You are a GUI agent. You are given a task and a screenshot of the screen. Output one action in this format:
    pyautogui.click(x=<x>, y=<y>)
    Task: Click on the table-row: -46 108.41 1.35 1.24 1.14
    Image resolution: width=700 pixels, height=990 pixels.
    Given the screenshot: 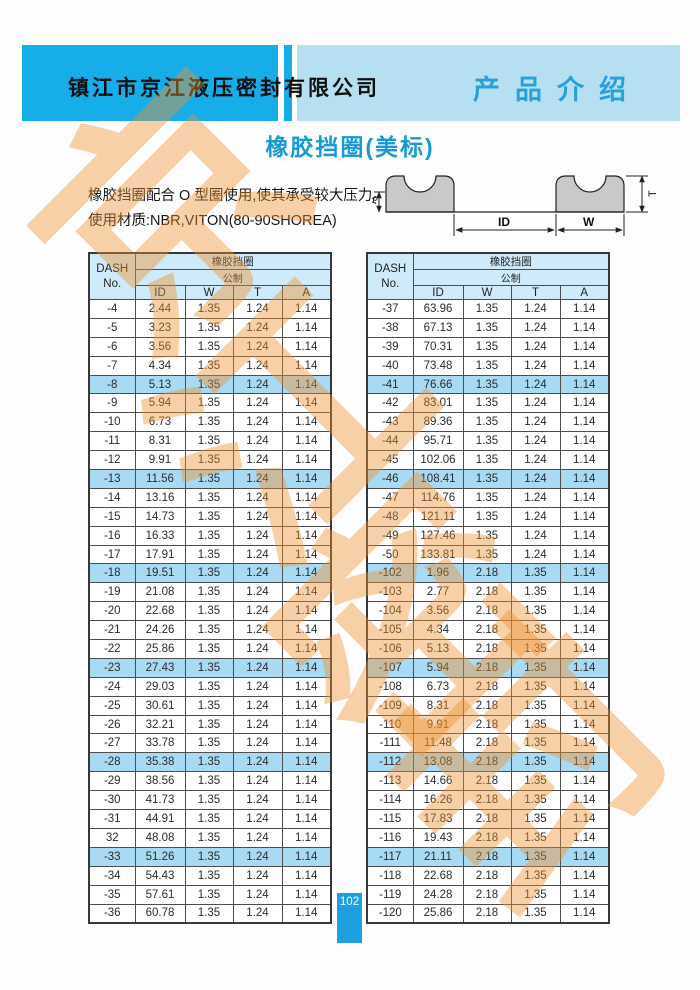 What is the action you would take?
    pyautogui.click(x=488, y=479)
    